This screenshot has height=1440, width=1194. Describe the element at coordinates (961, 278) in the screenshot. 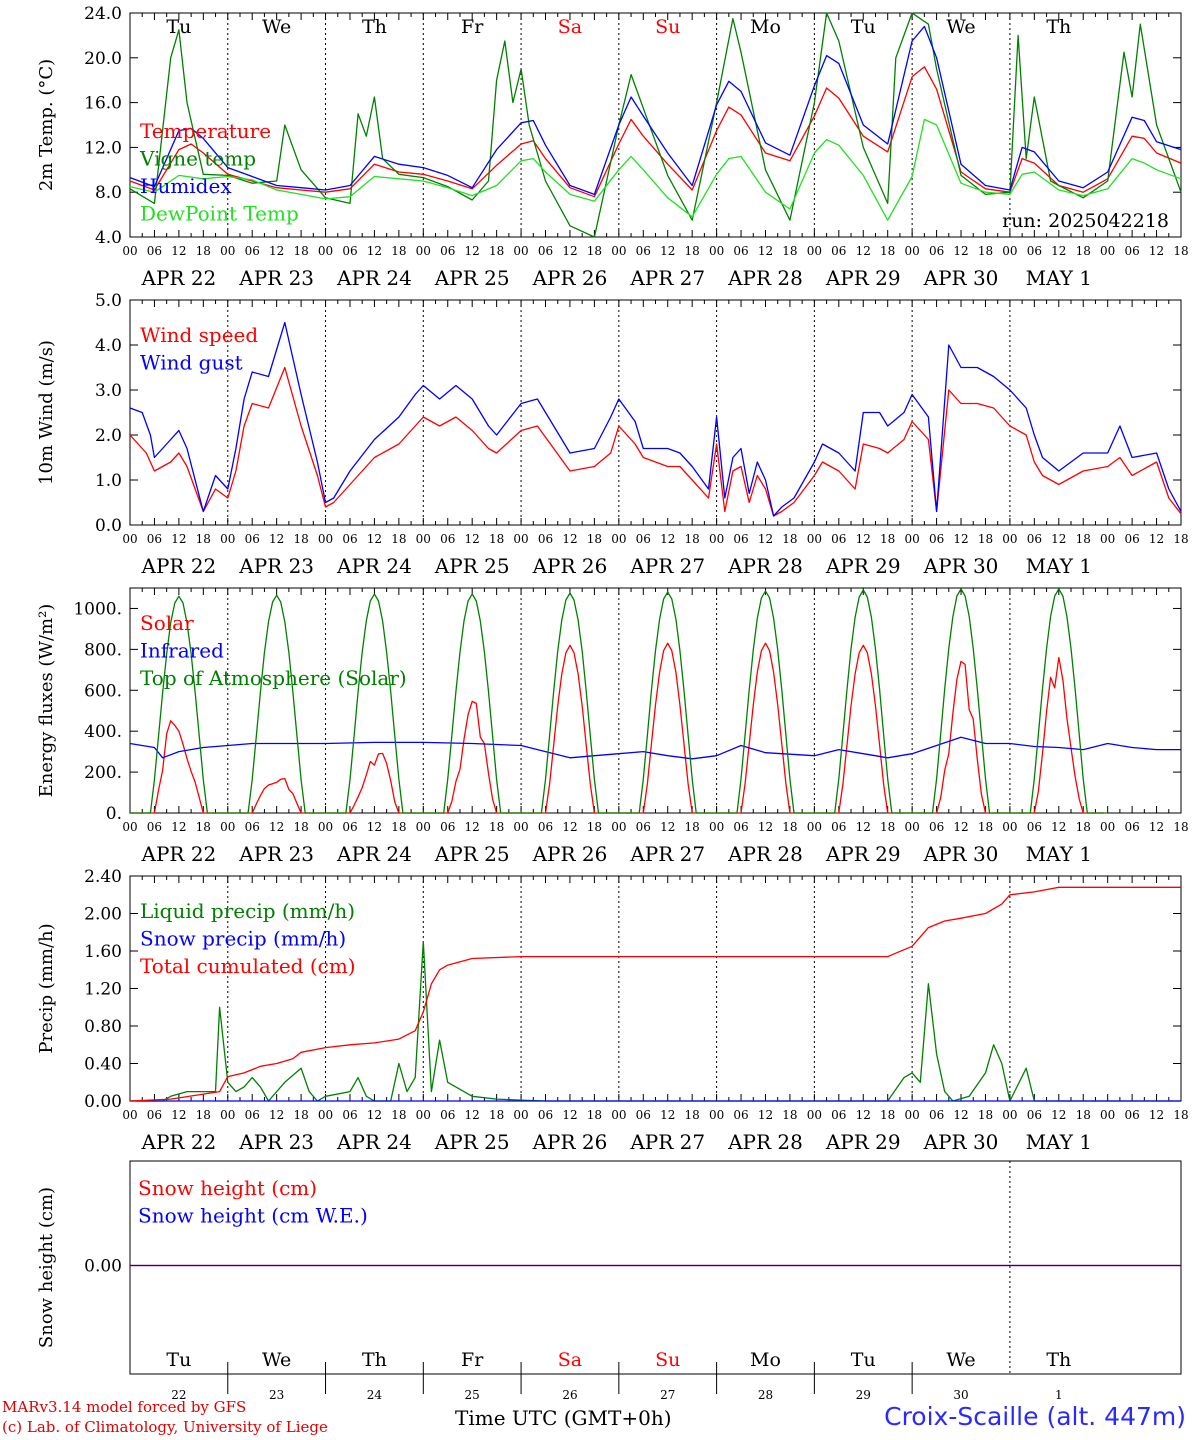

I see `date-label: APR 30` at that location.